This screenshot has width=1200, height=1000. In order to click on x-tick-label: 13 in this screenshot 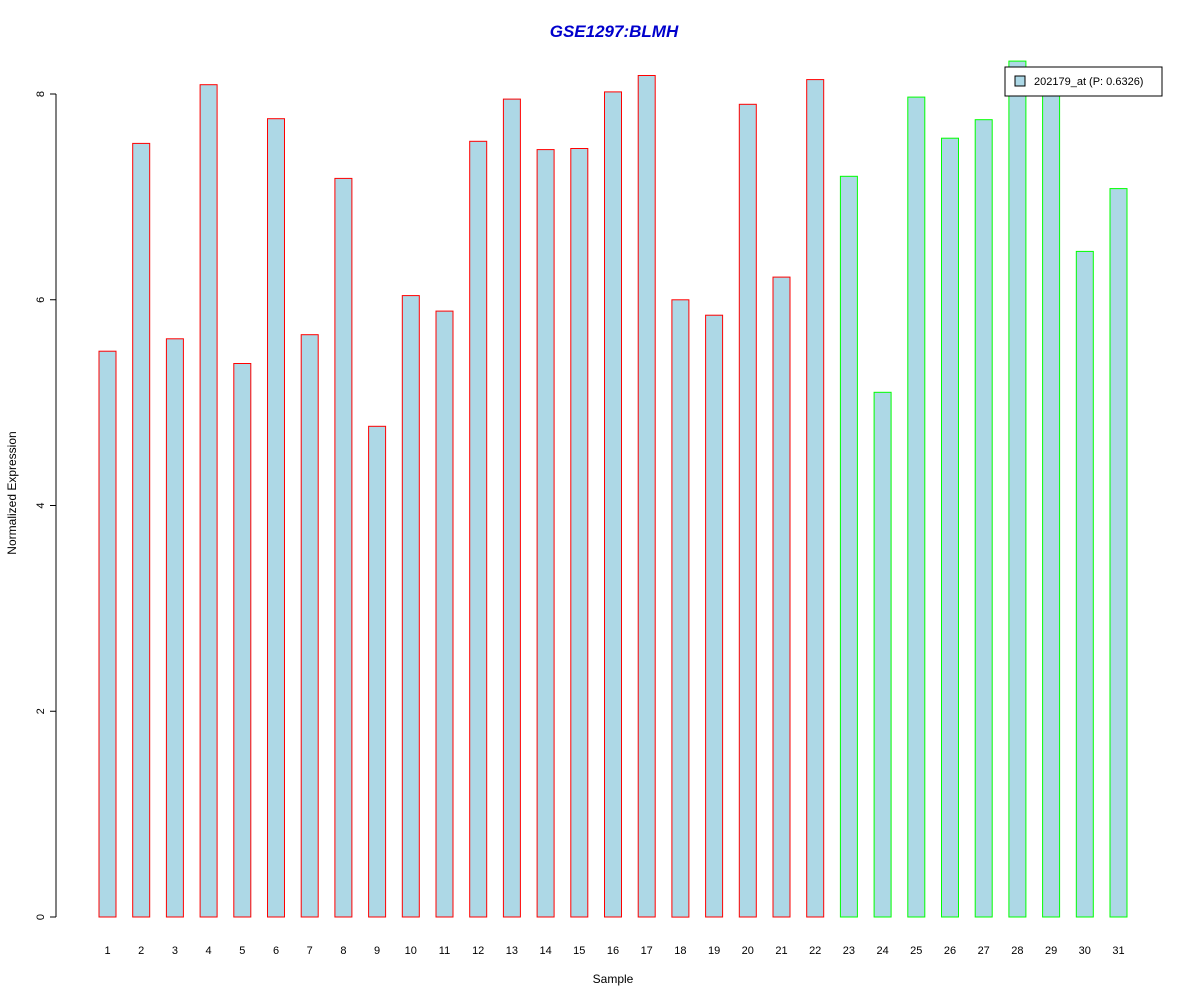, I will do `click(512, 951)`.